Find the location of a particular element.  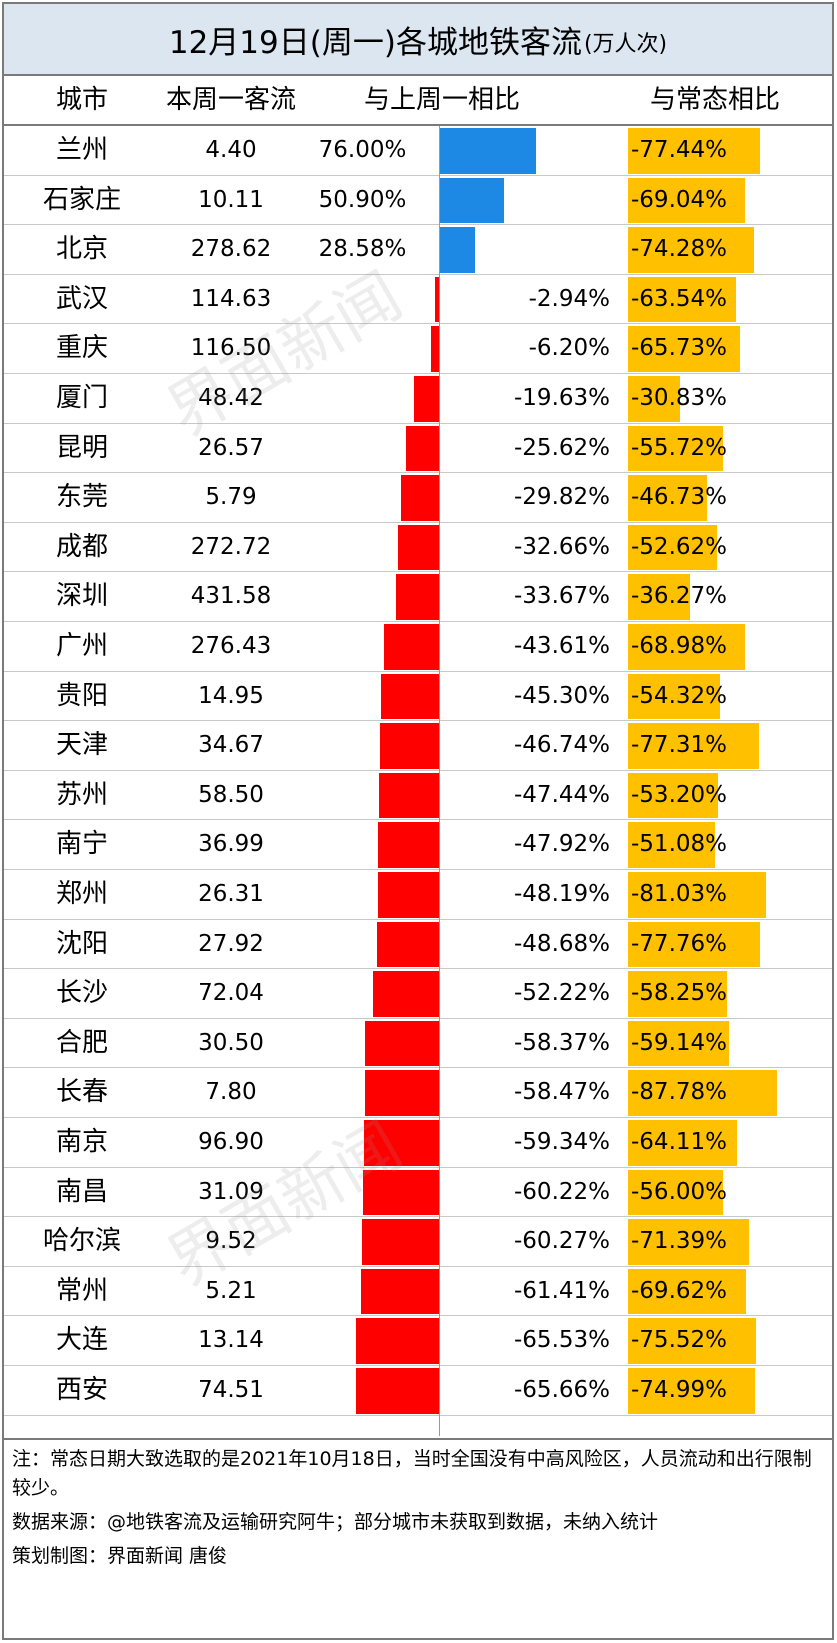

data-source: 数据来源：@地铁客流及运输研究阿牛；部分城市未获取到数据，未纳入统计 is located at coordinates (335, 1522).